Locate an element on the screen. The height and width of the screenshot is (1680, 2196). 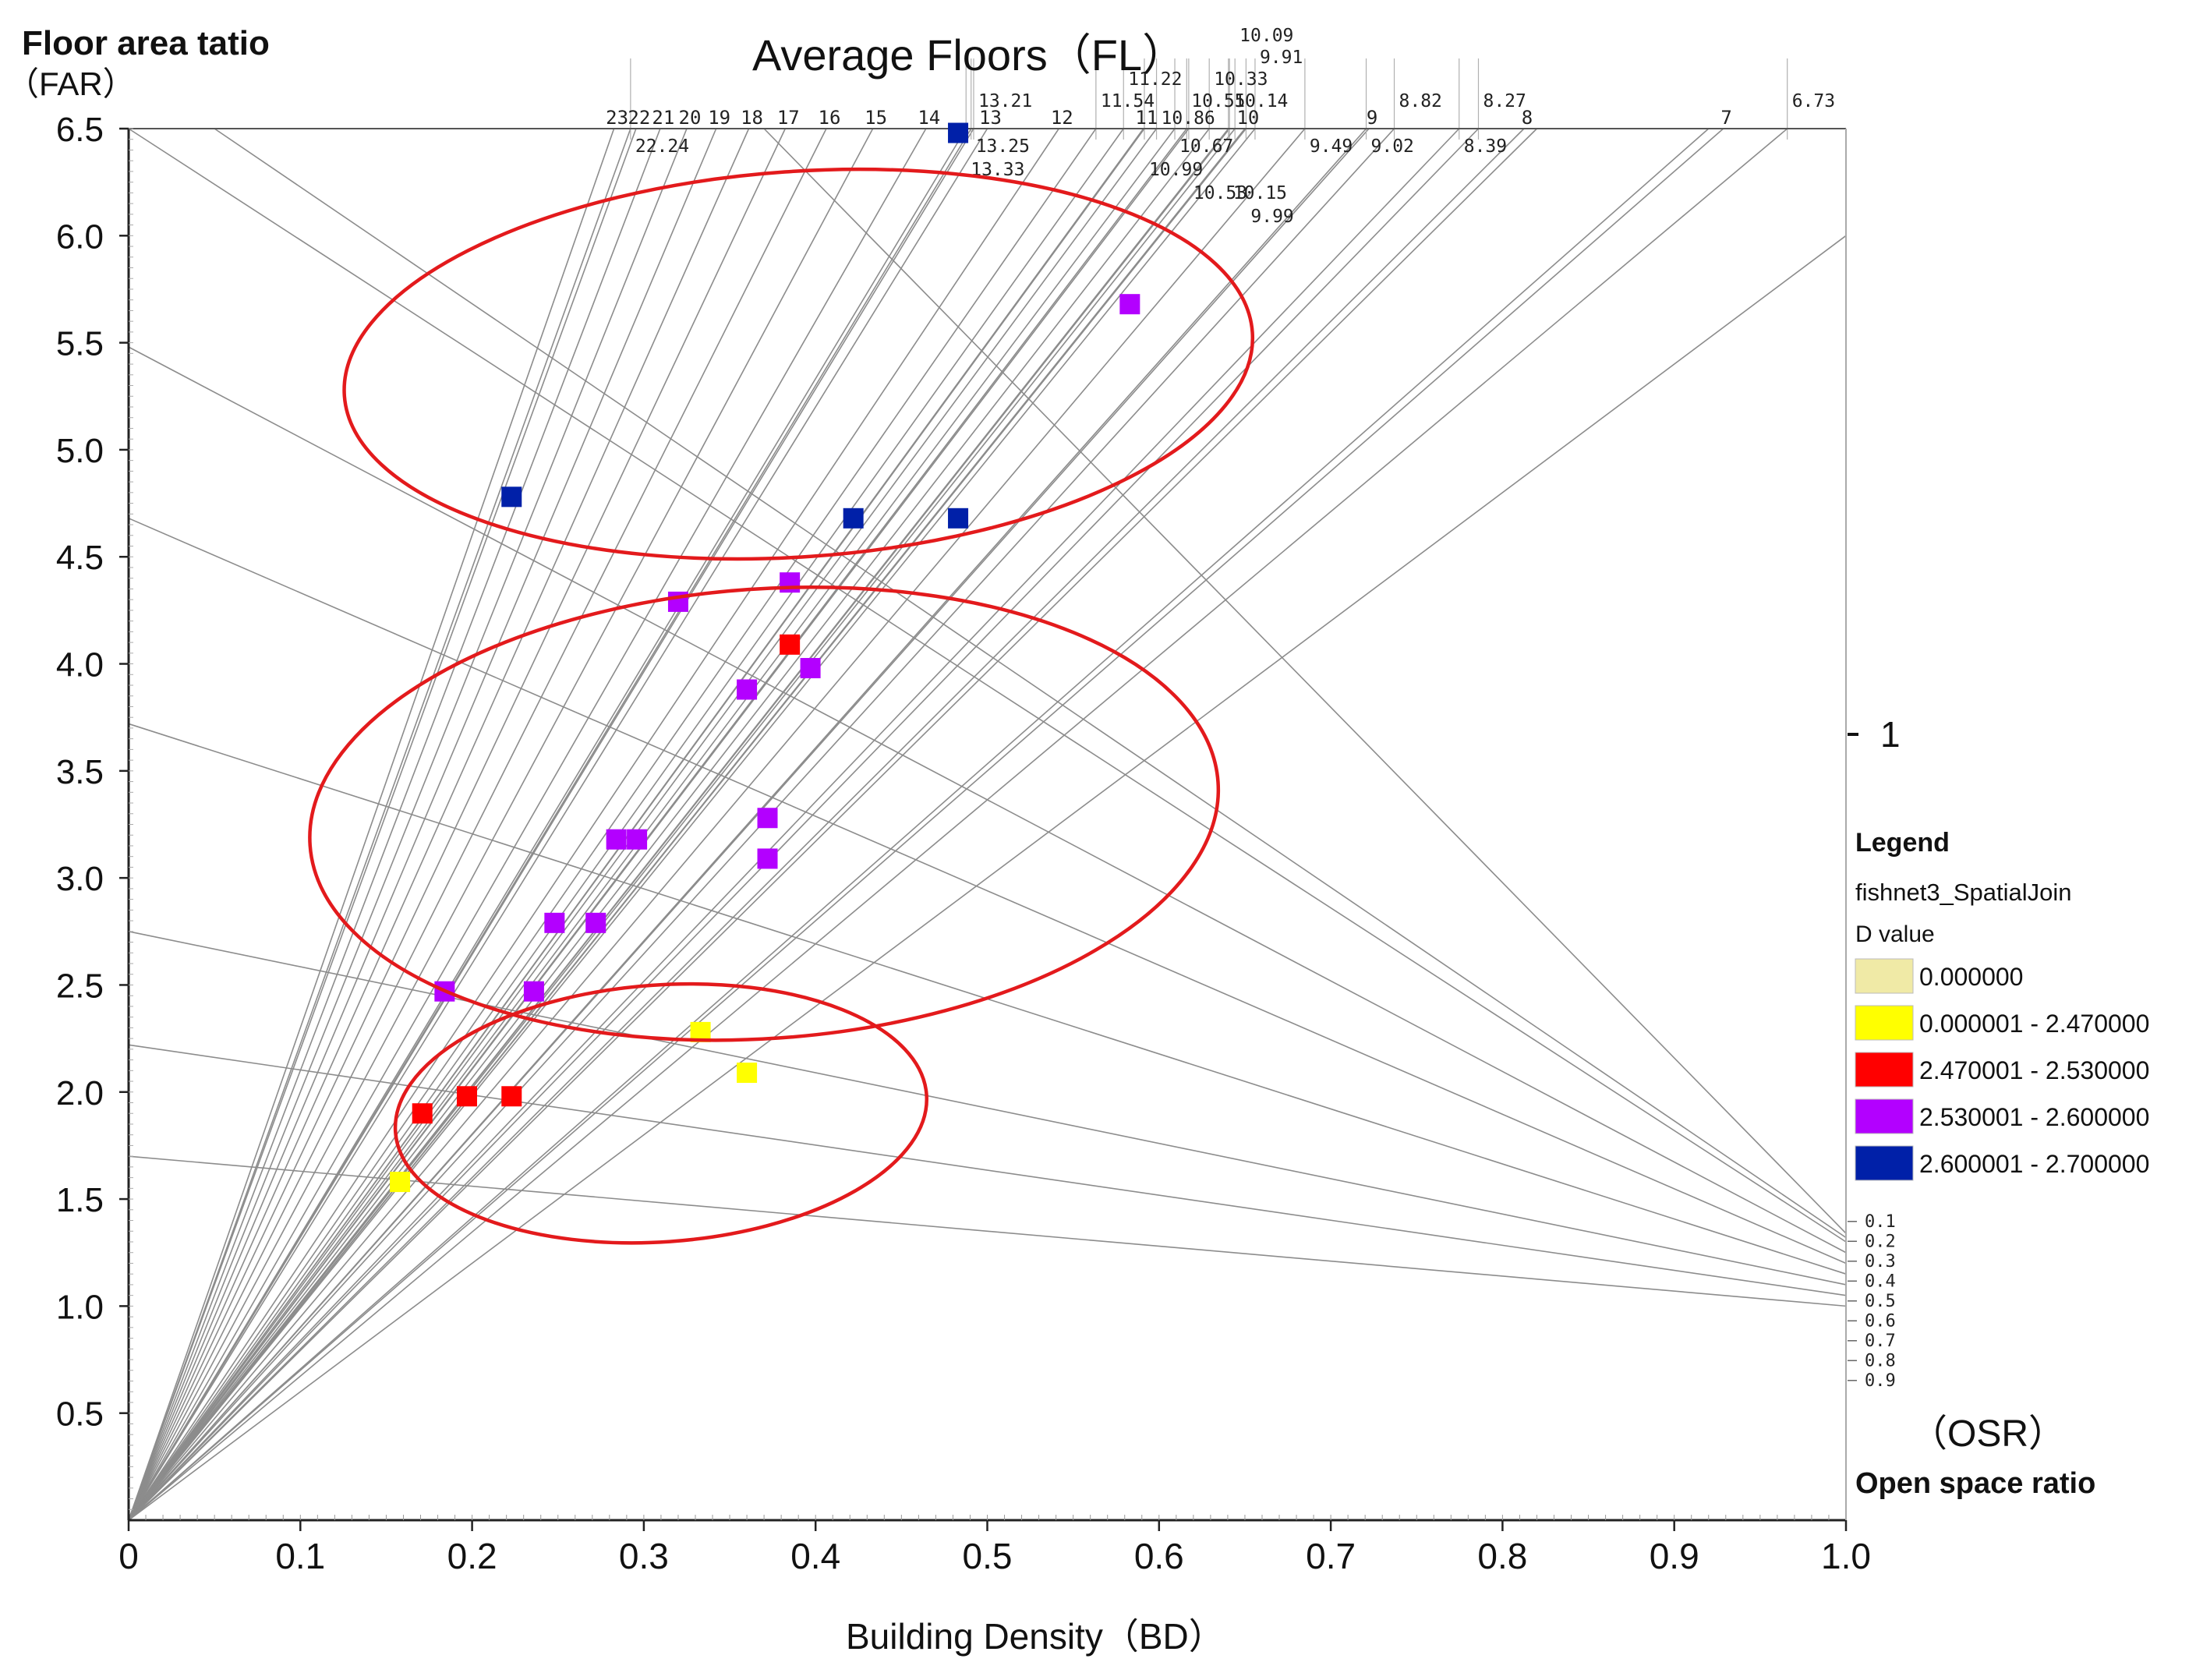
cluster-ellipse-lower is located at coordinates (661, 1113).